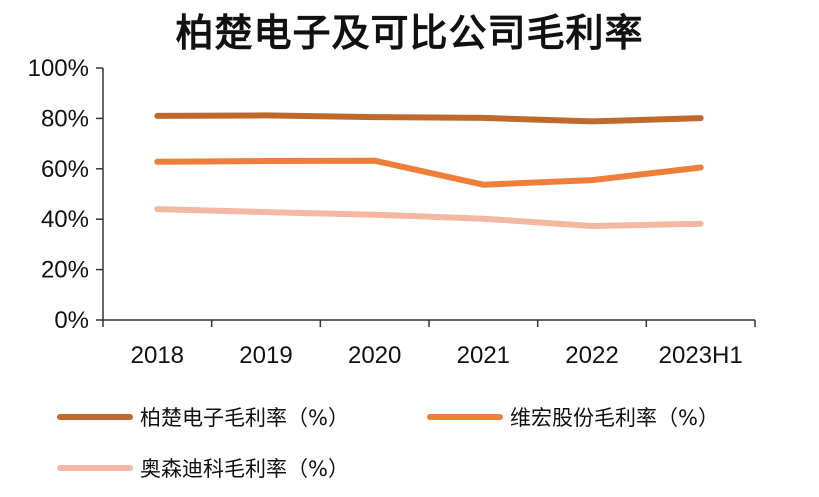 The height and width of the screenshot is (497, 819). I want to click on x-tick-label: 2020, so click(374, 355).